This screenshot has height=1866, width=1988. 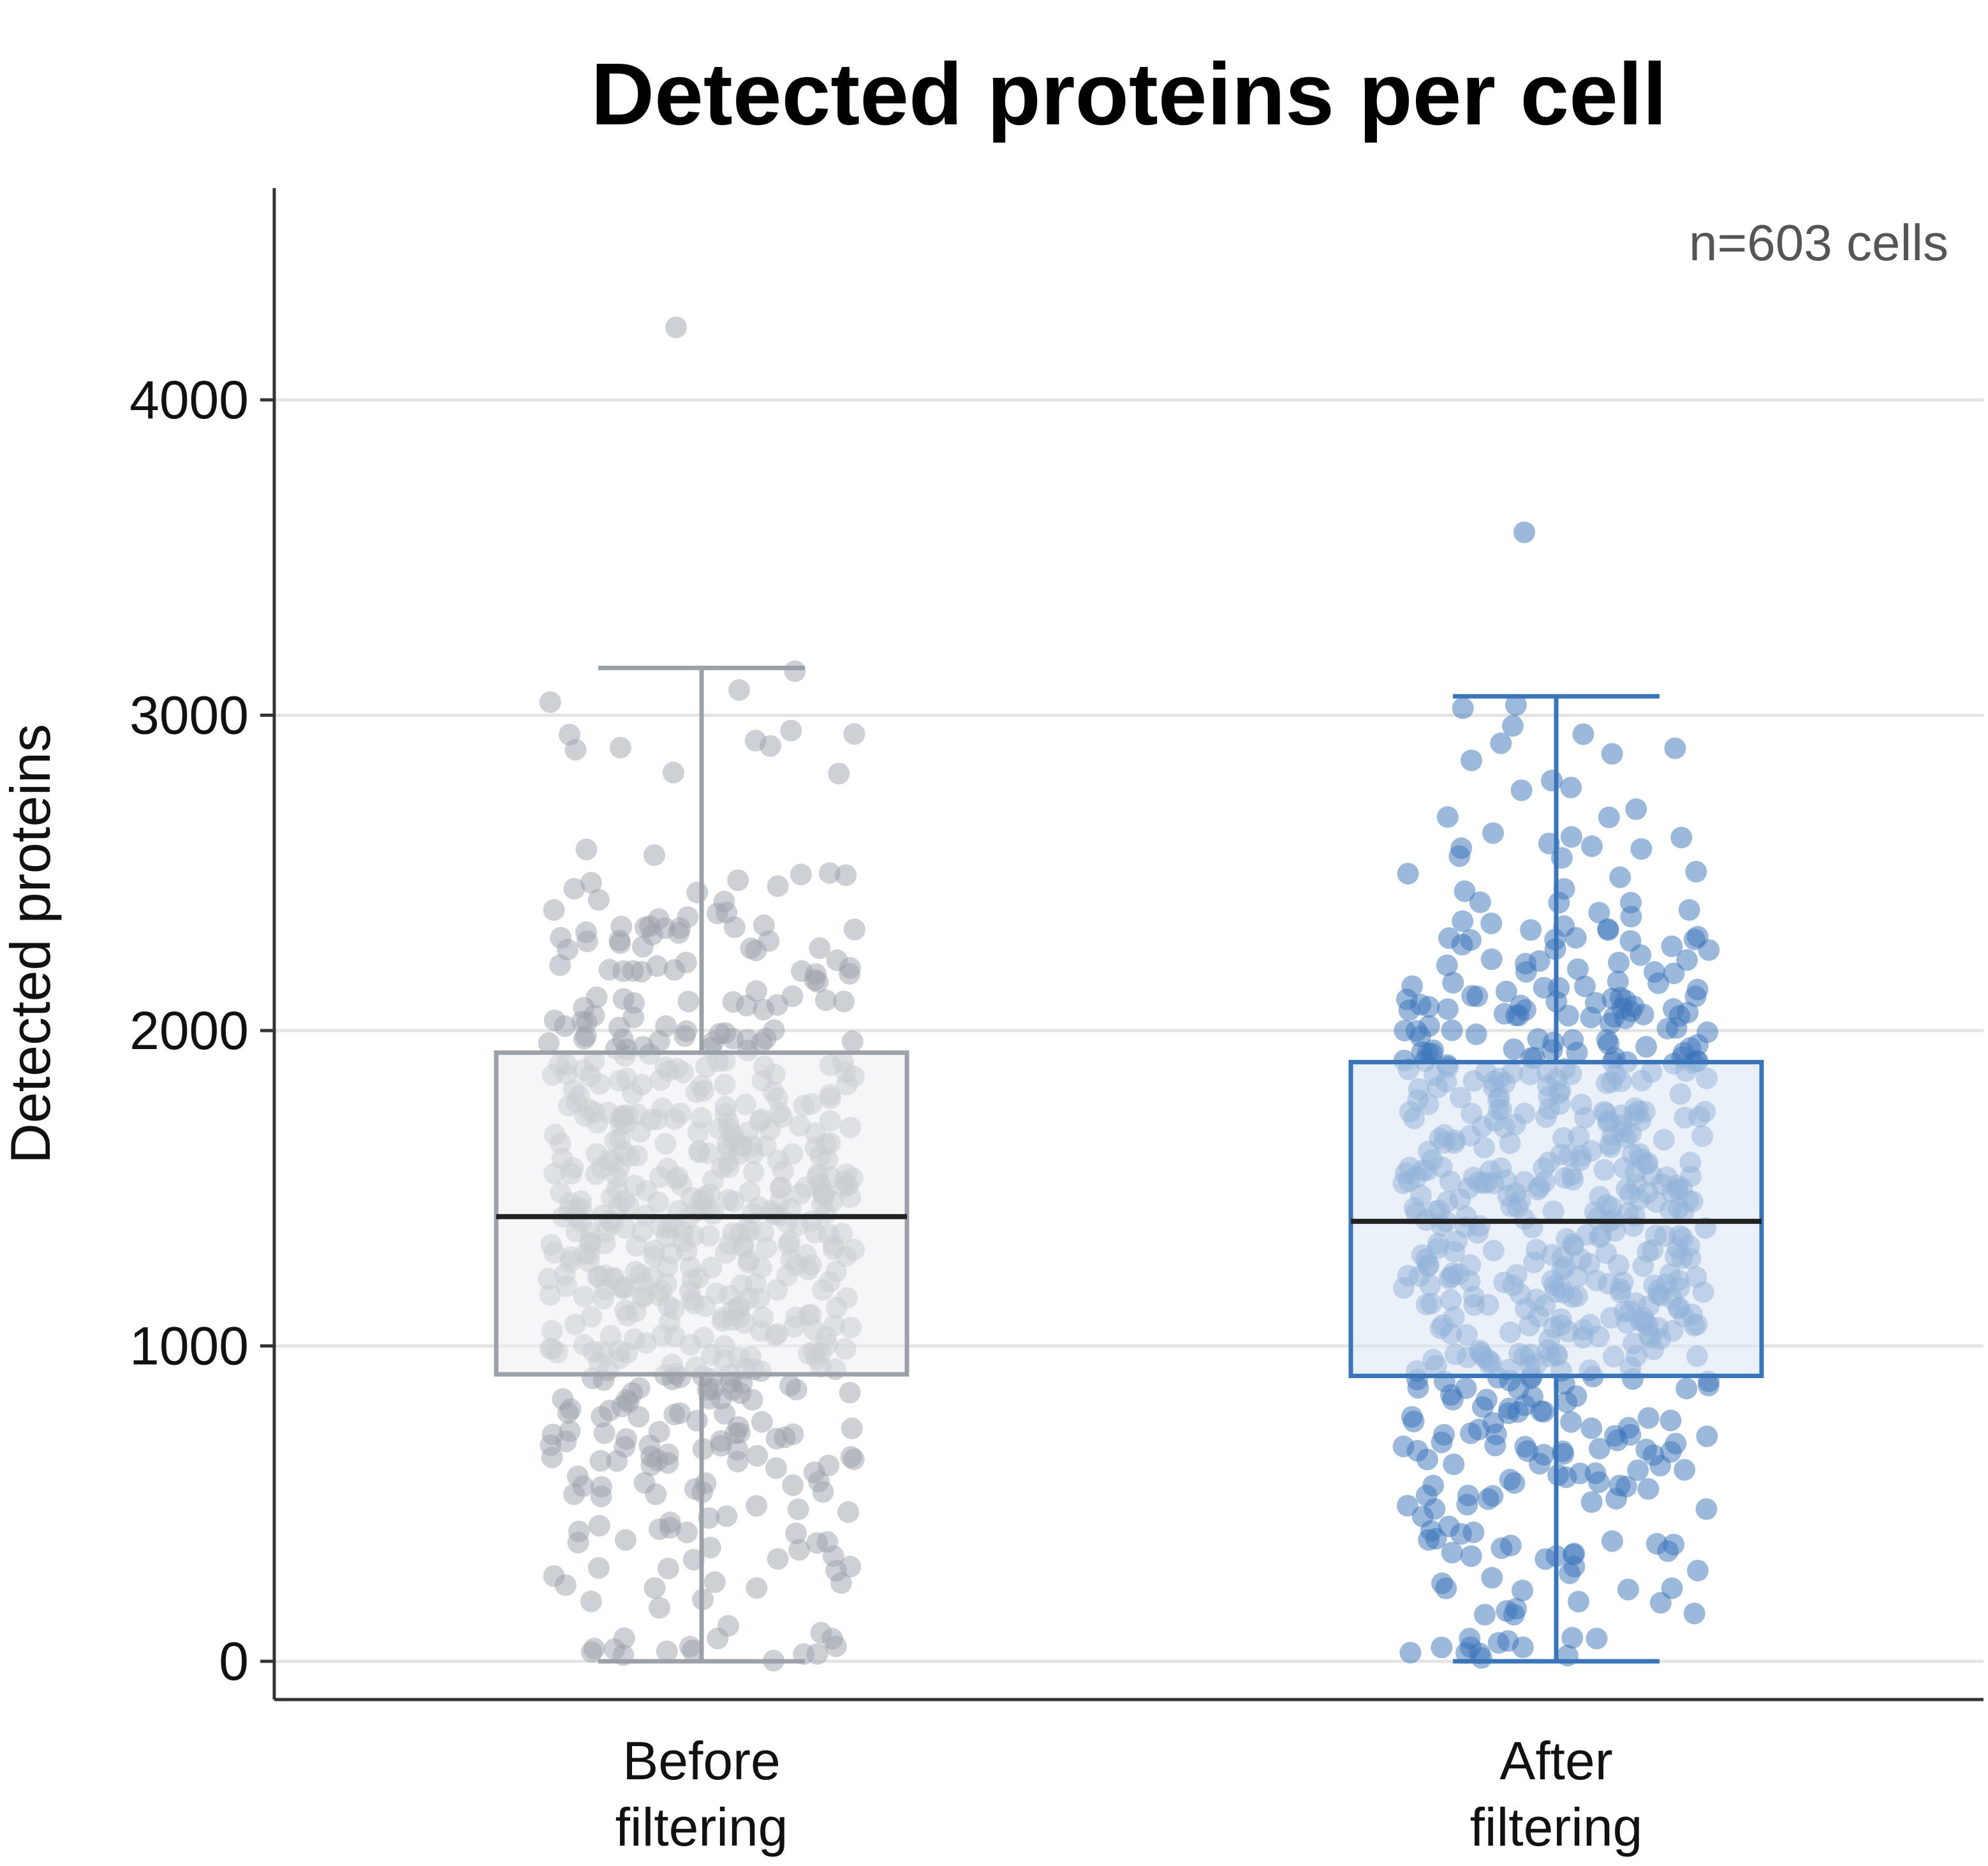 What do you see at coordinates (189, 400) in the screenshot?
I see `y-tick-label: 4000` at bounding box center [189, 400].